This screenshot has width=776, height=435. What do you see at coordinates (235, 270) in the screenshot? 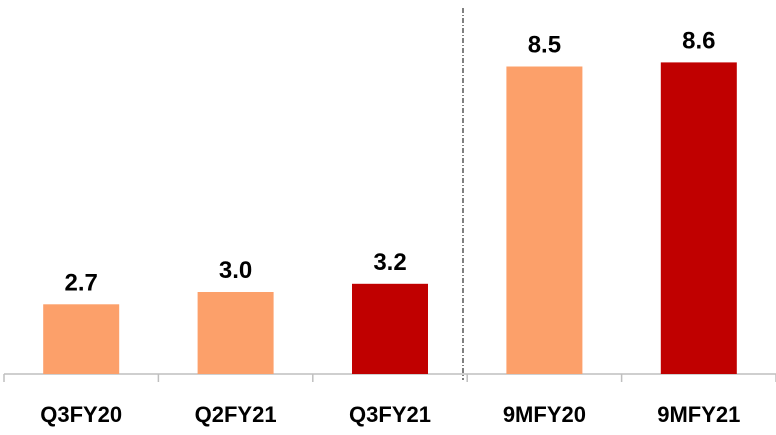
I see `value-label: 3.0` at bounding box center [235, 270].